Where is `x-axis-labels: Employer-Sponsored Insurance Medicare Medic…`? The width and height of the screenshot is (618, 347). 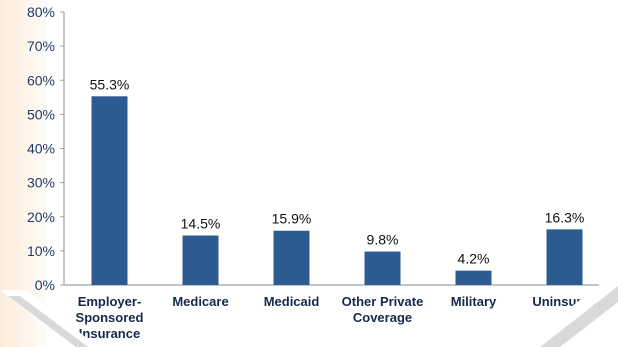
x-axis-labels: Employer-Sponsored Insurance Medicare Medic… is located at coordinates (336, 317).